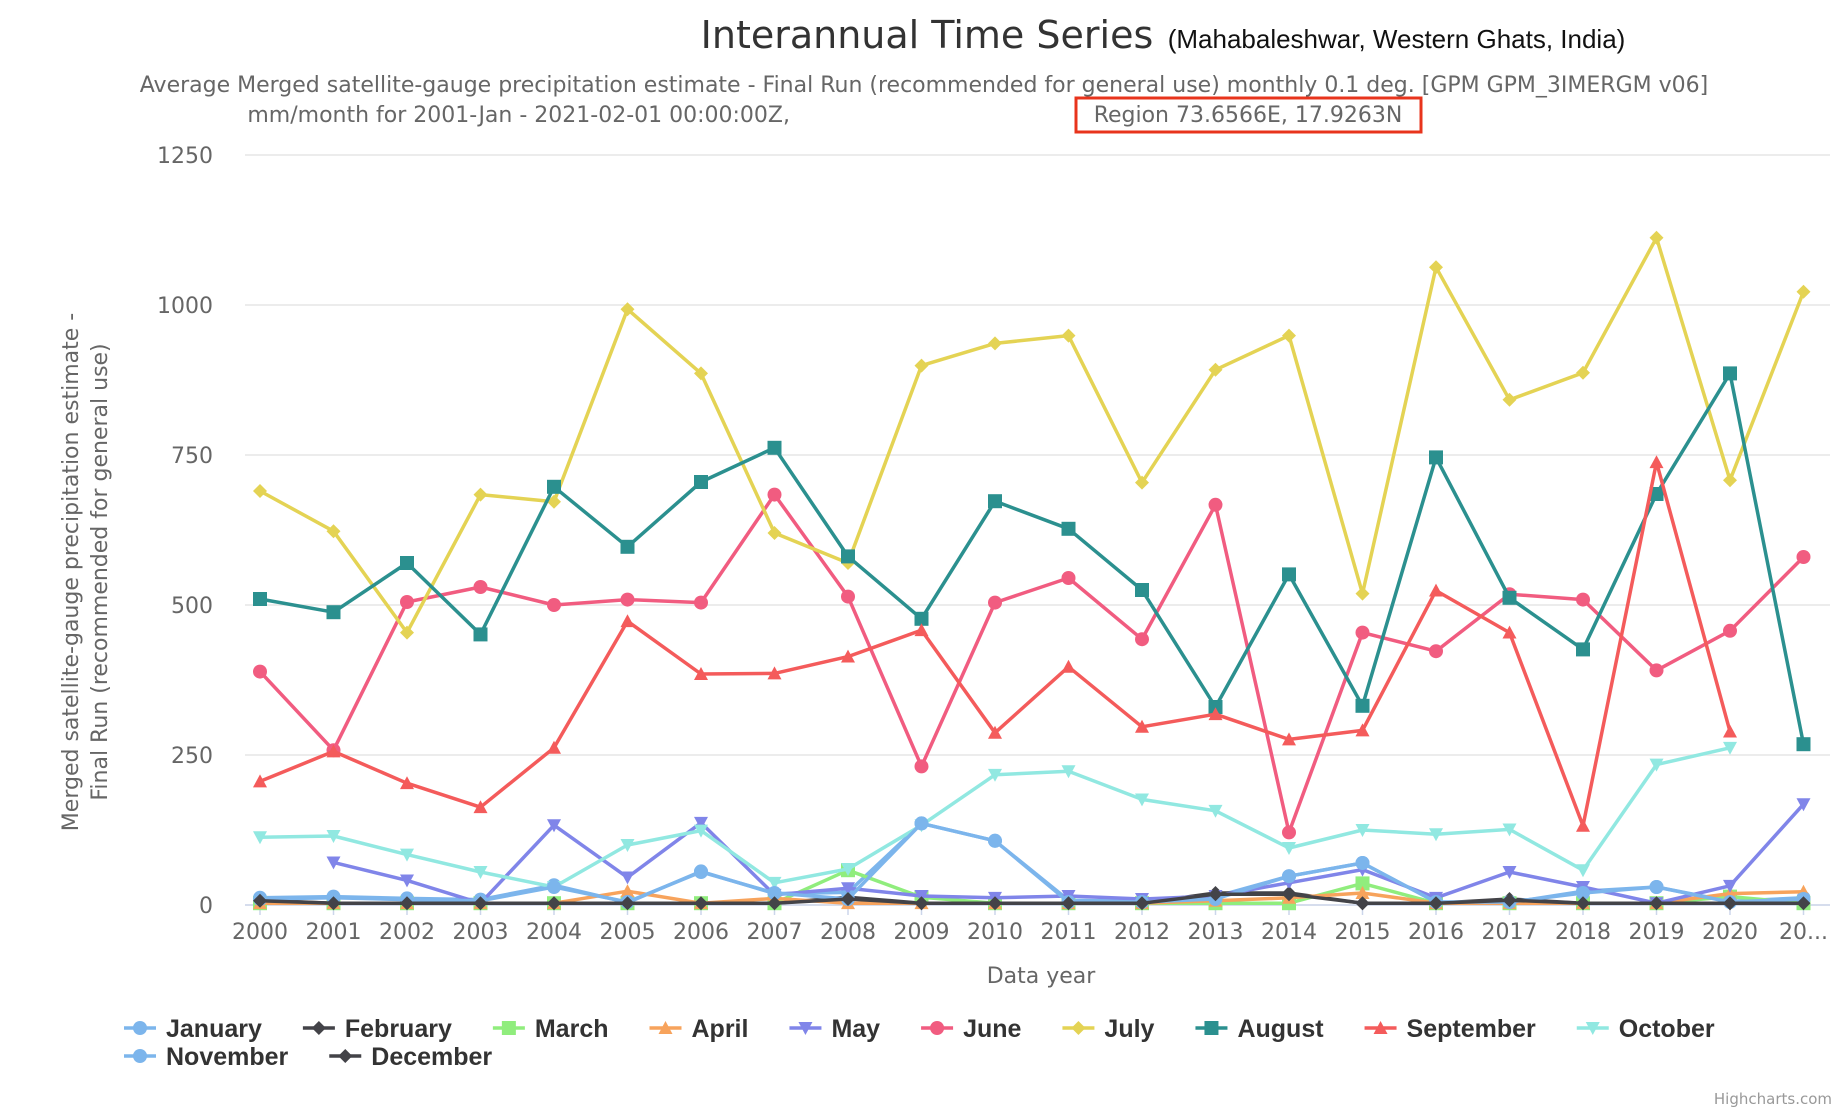  What do you see at coordinates (1362, 883) in the screenshot?
I see `data-point-march` at bounding box center [1362, 883].